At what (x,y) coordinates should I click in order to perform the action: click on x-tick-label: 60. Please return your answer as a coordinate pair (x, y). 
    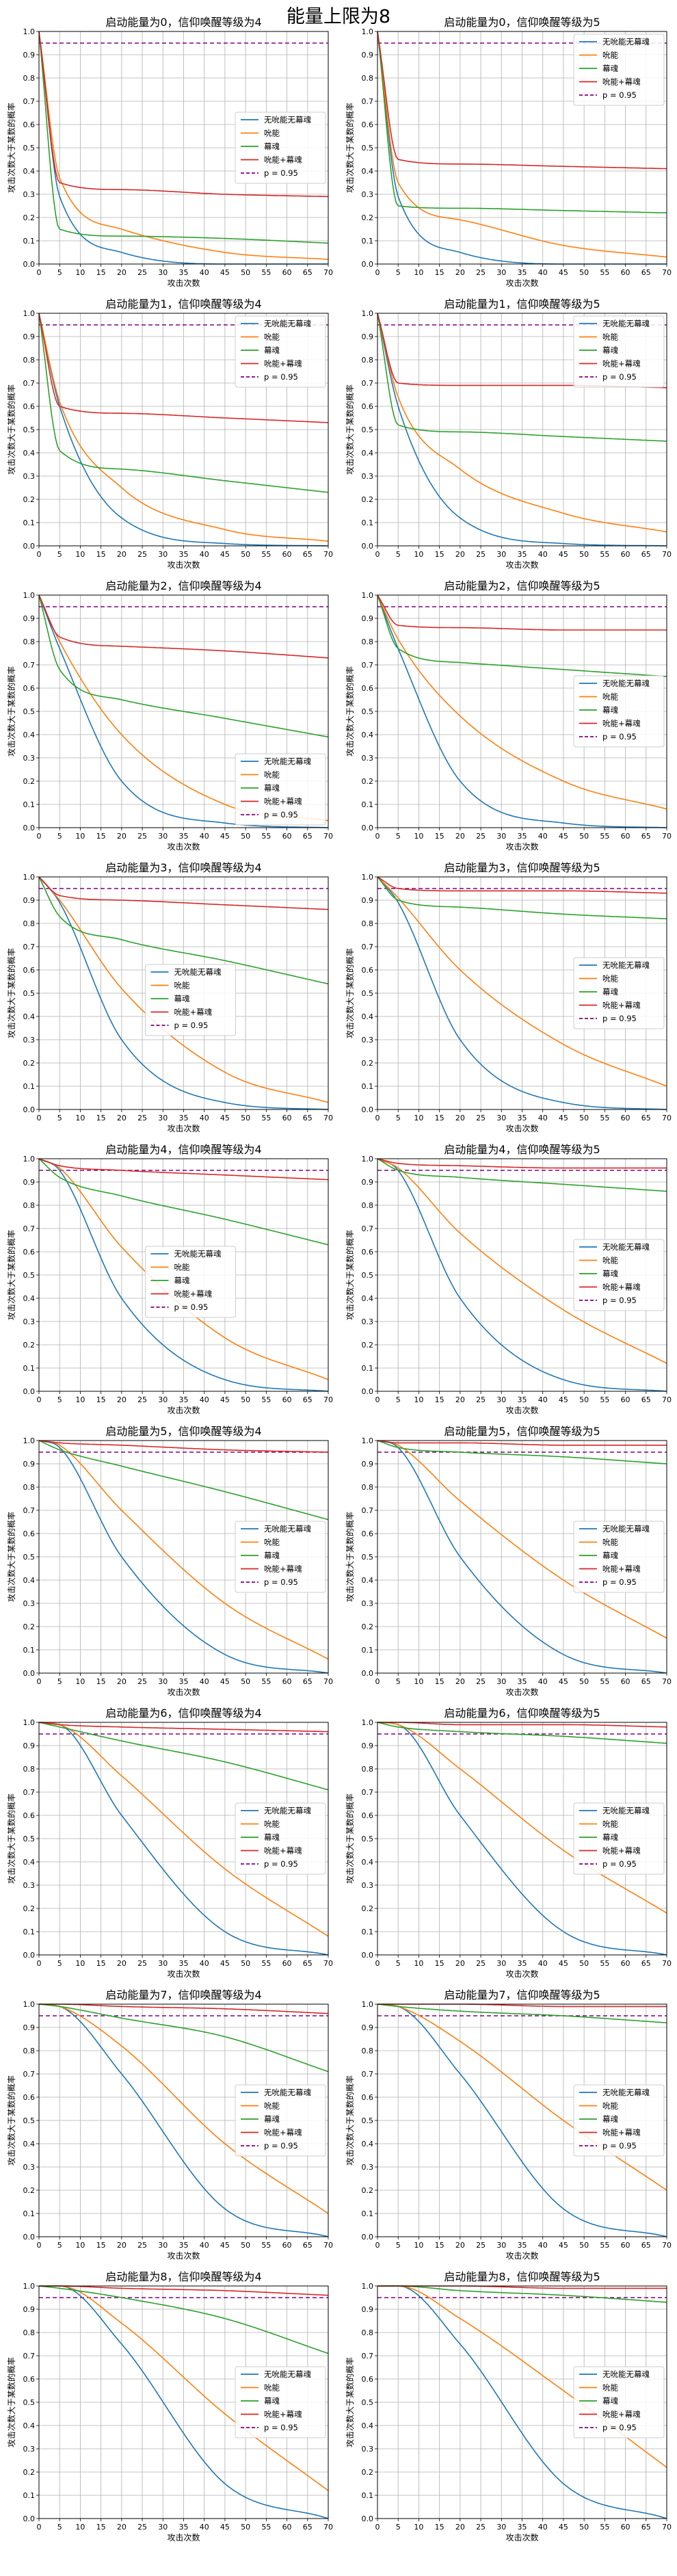
    Looking at the image, I should click on (625, 1118).